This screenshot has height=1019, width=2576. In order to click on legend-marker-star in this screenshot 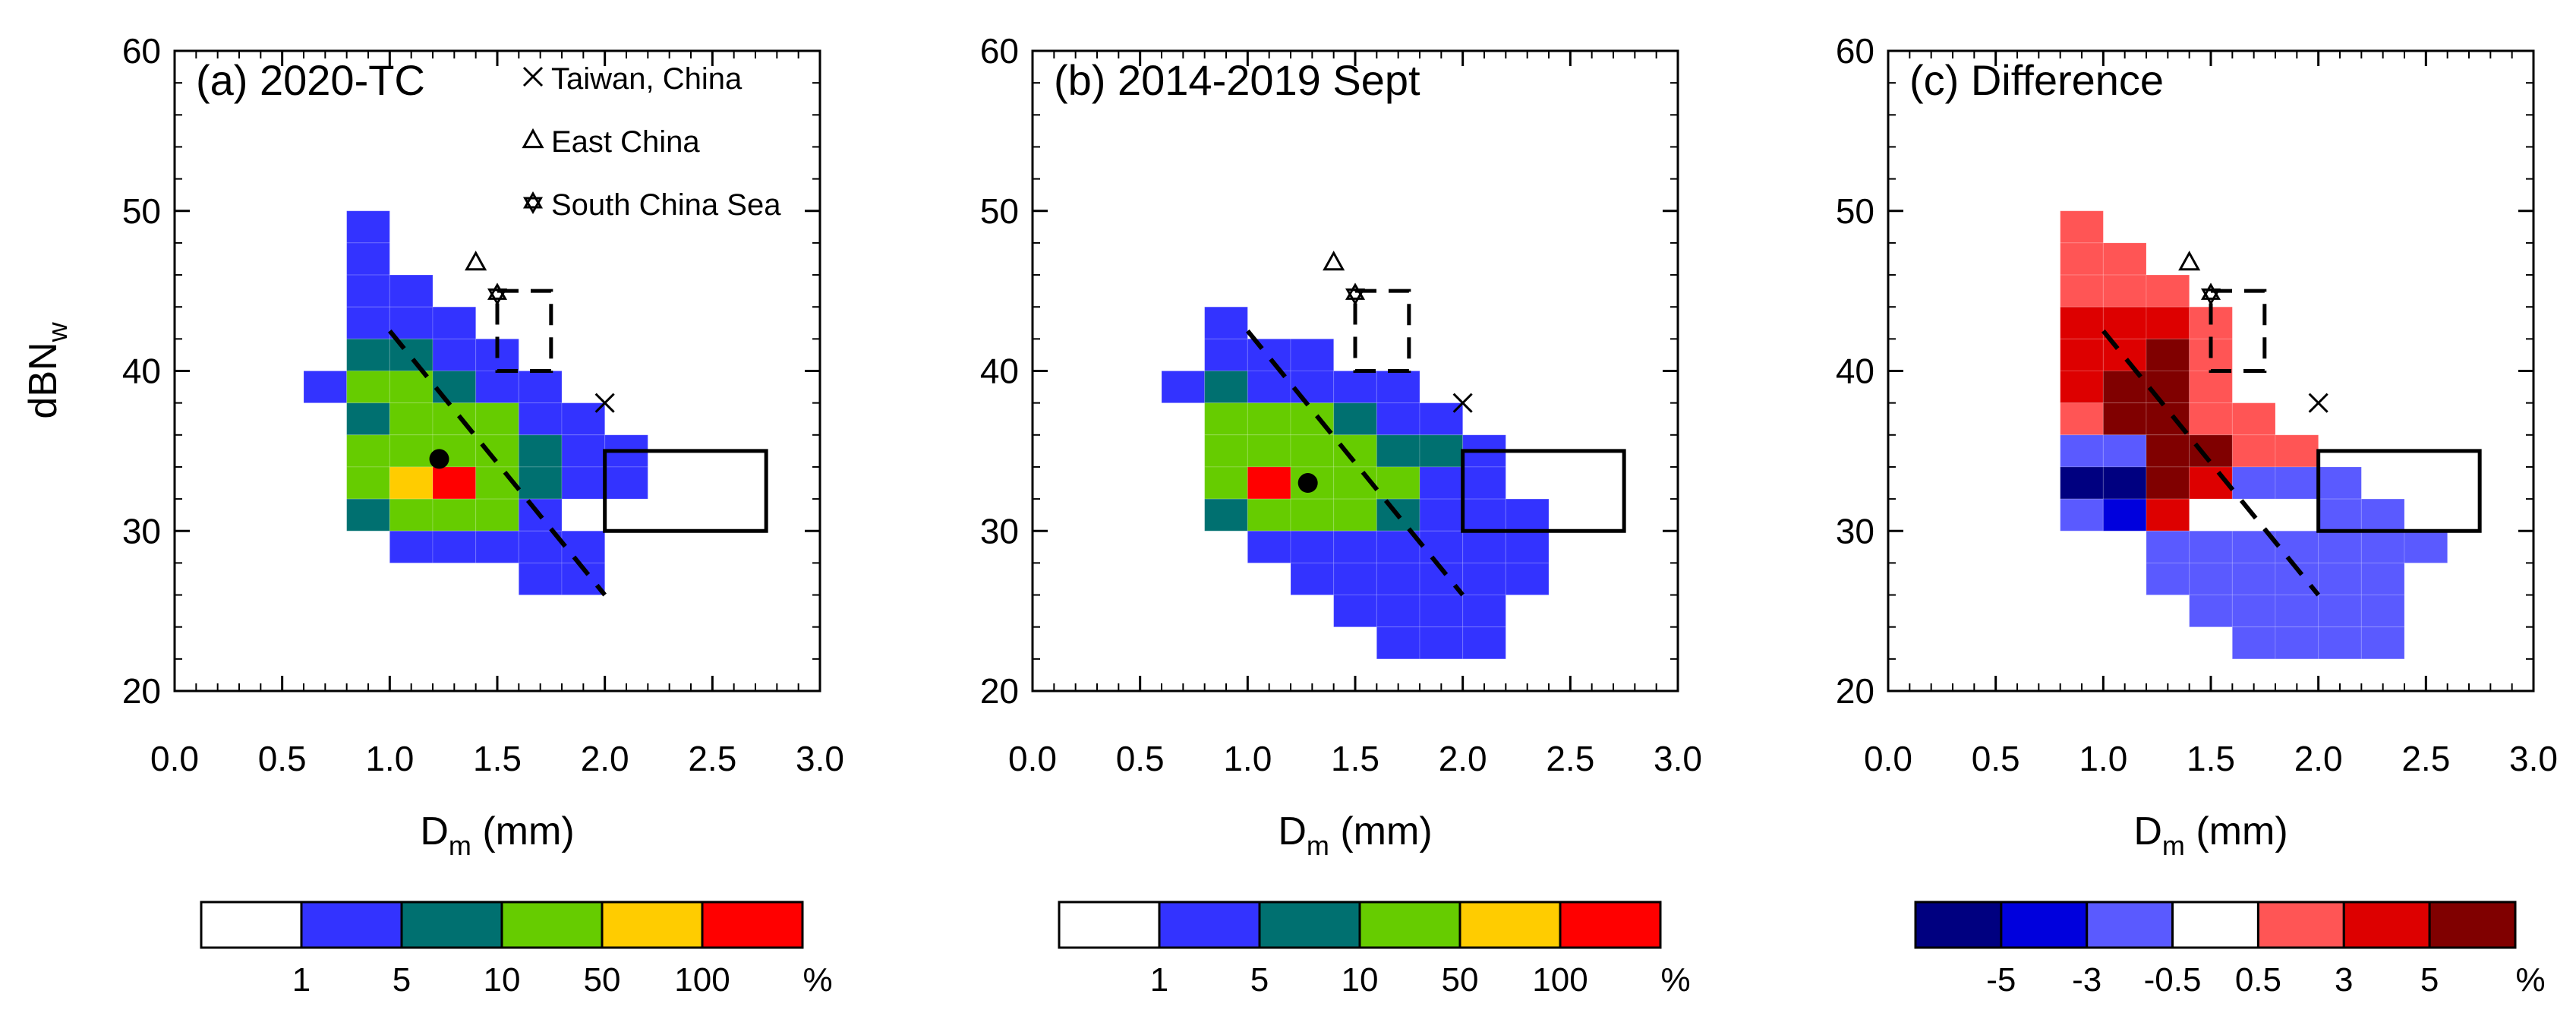, I will do `click(533, 202)`.